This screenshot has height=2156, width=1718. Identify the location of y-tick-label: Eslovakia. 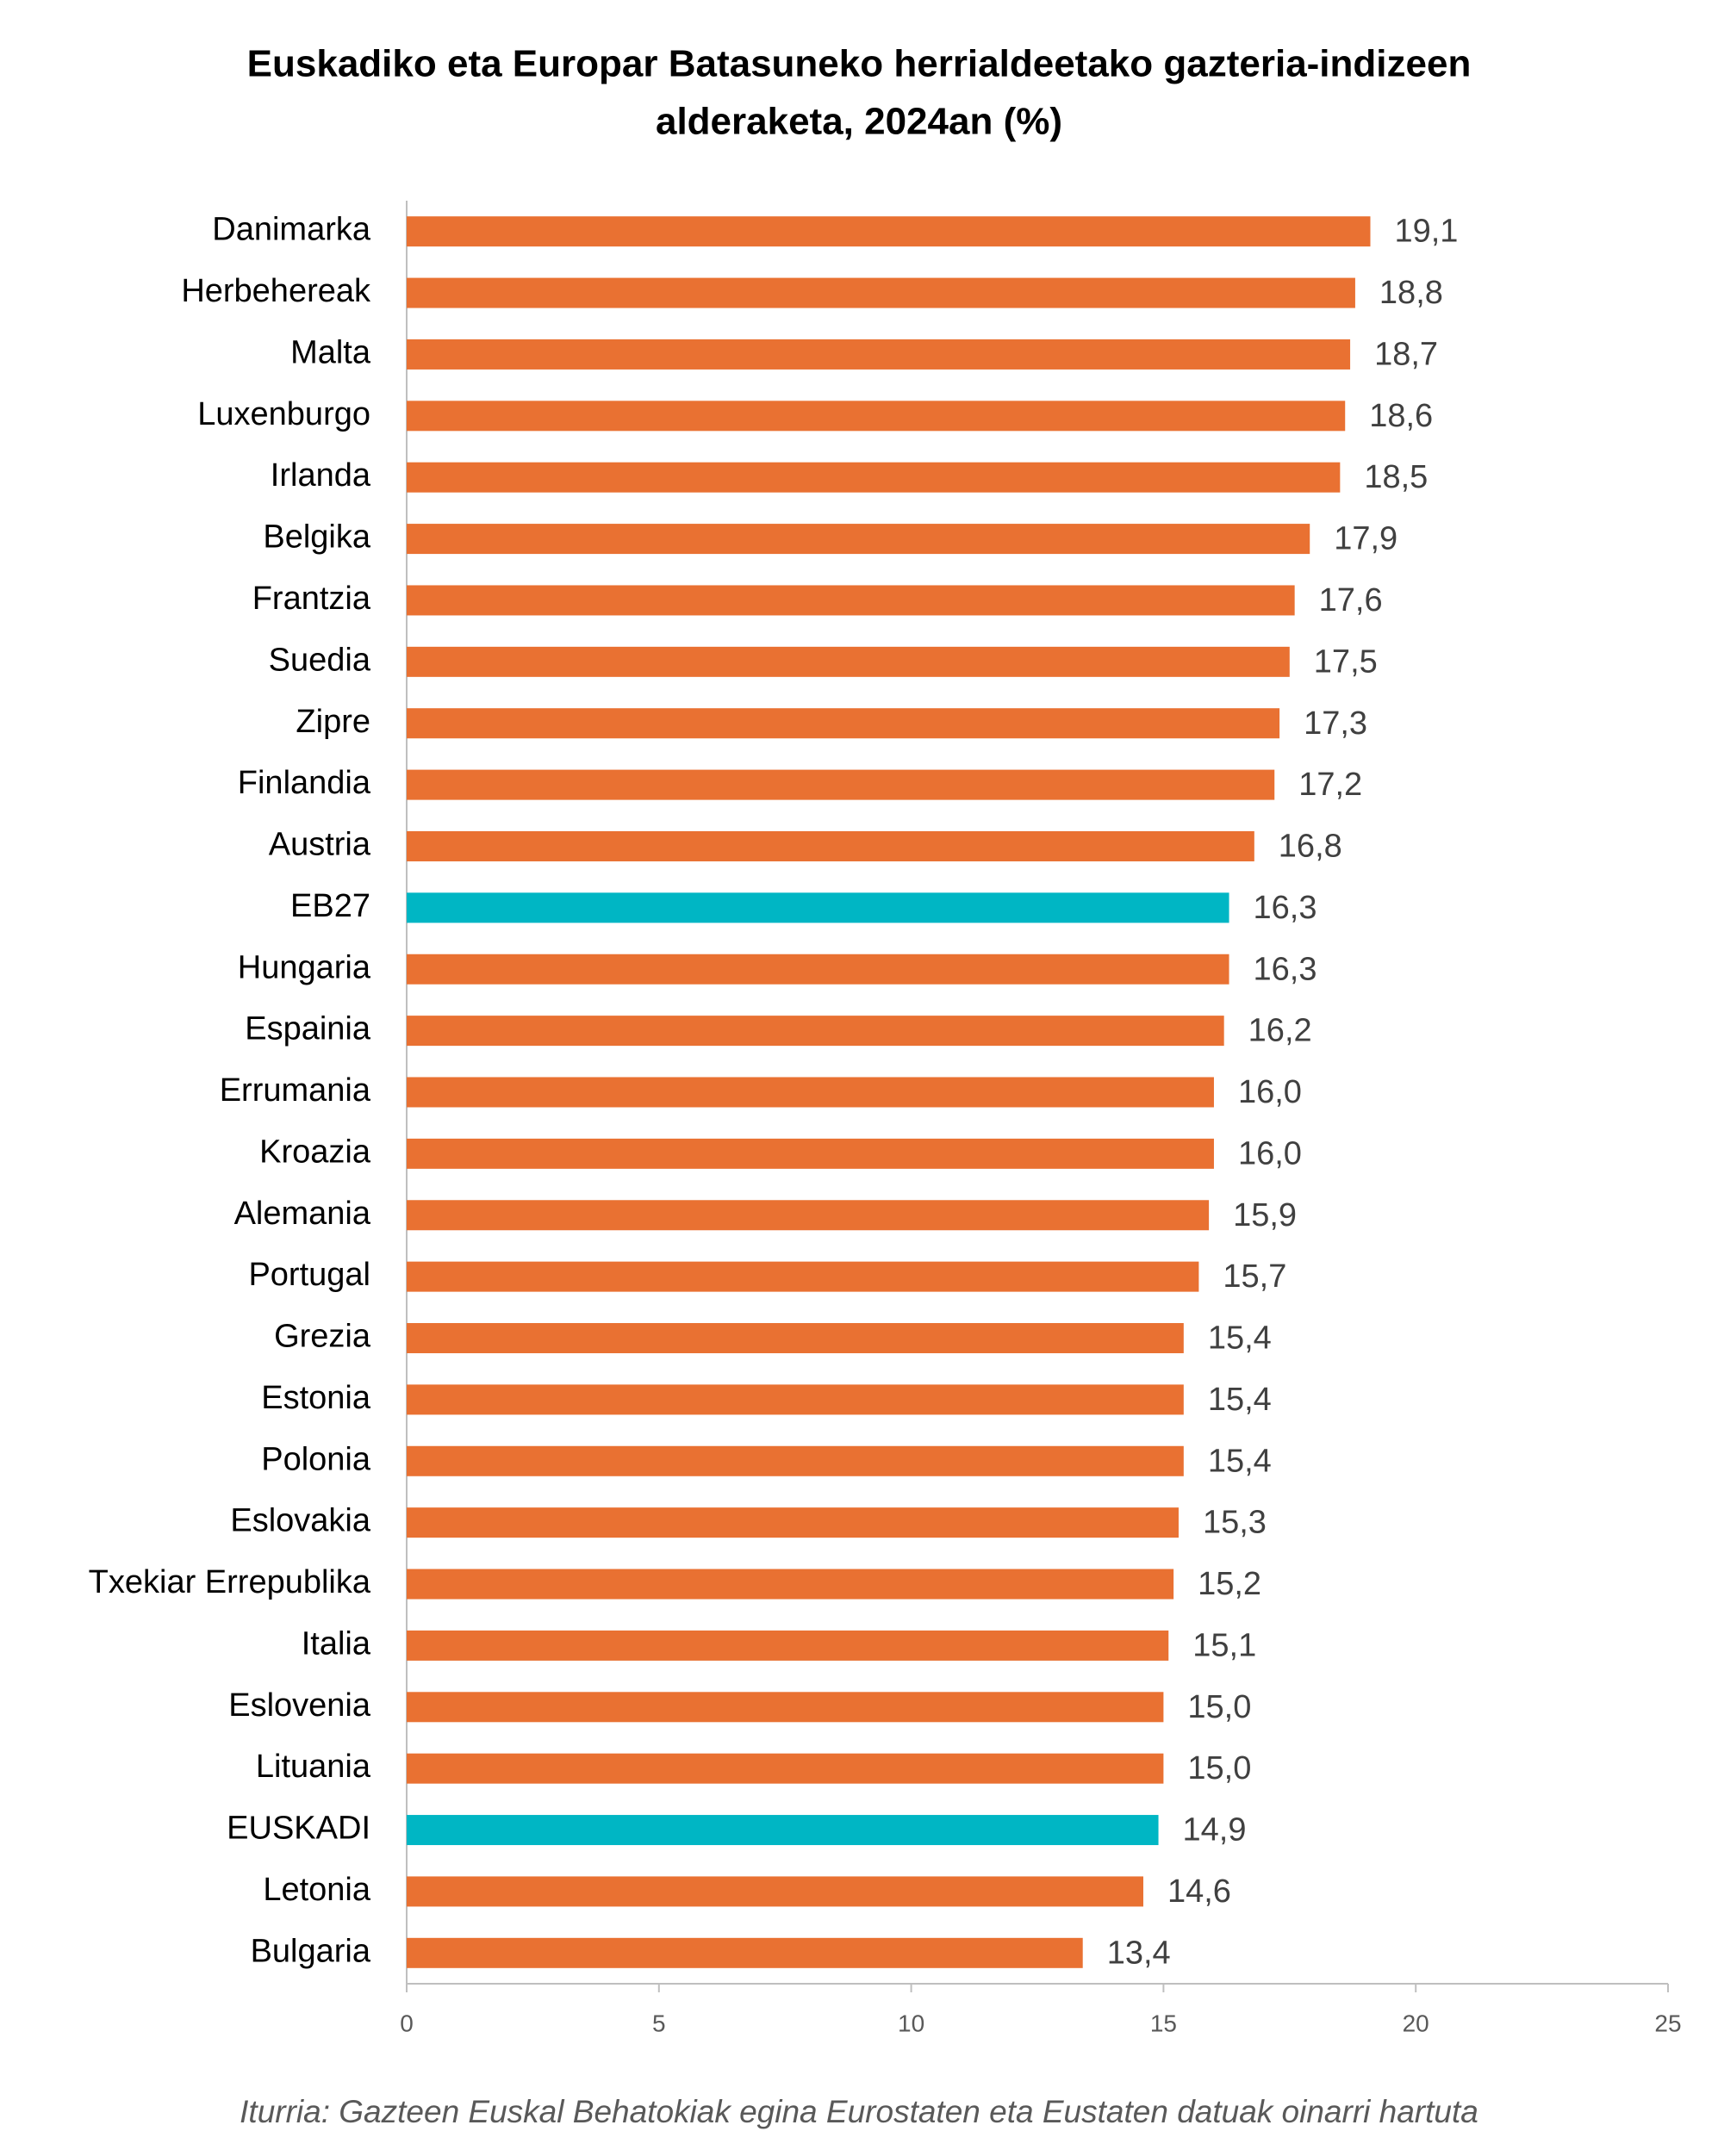
(300, 1521).